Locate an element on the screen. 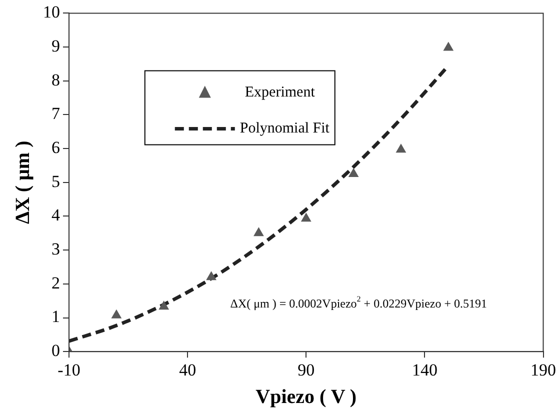 The height and width of the screenshot is (418, 559). x-tick-label: 90 is located at coordinates (306, 370).